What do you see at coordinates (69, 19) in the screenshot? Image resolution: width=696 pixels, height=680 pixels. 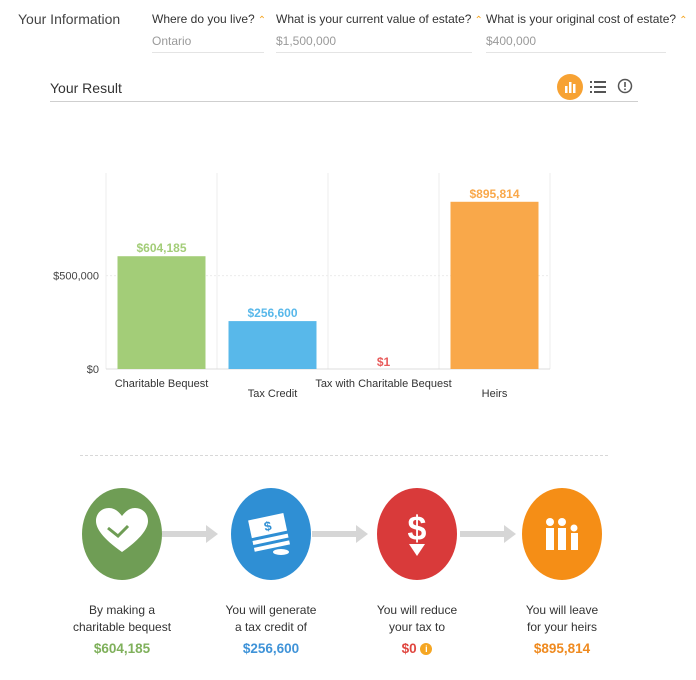 I see `your-information-title: Your Information` at bounding box center [69, 19].